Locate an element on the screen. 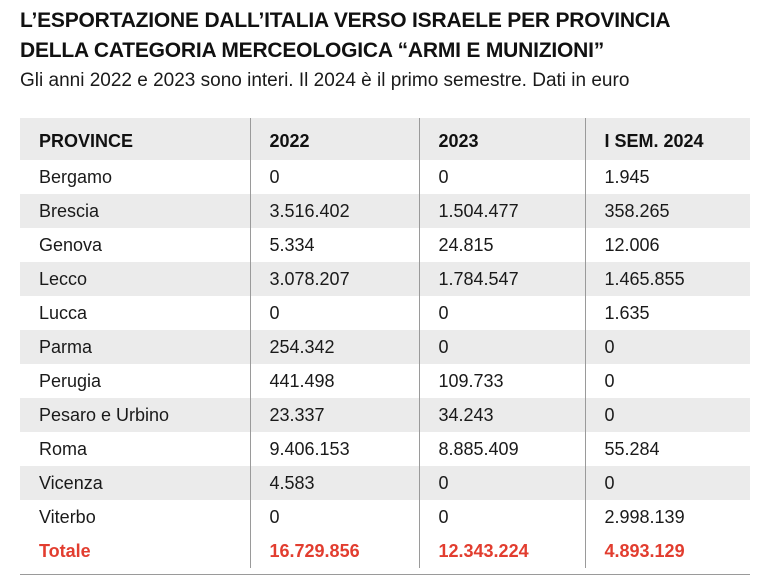 The image size is (764, 588). value-2022-cell: 23.337 is located at coordinates (334, 415).